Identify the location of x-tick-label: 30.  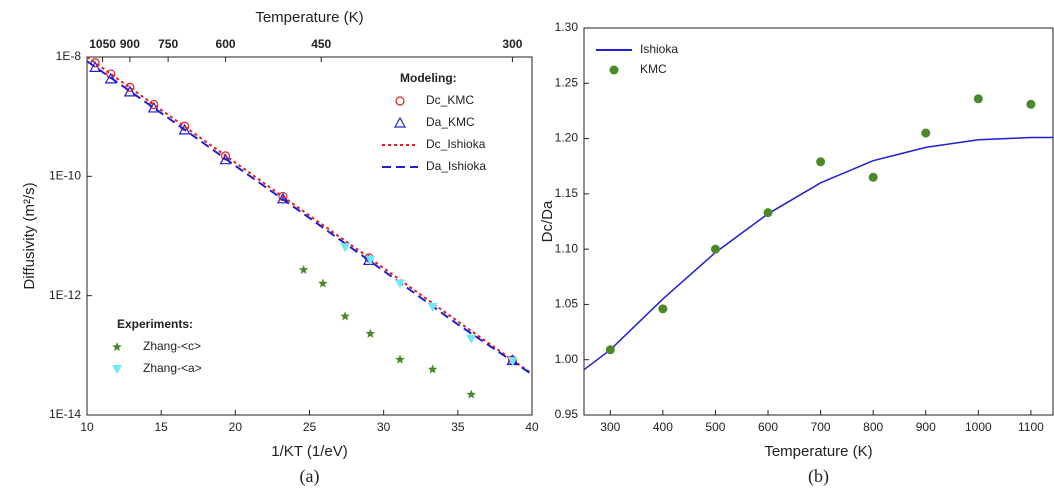
(384, 427).